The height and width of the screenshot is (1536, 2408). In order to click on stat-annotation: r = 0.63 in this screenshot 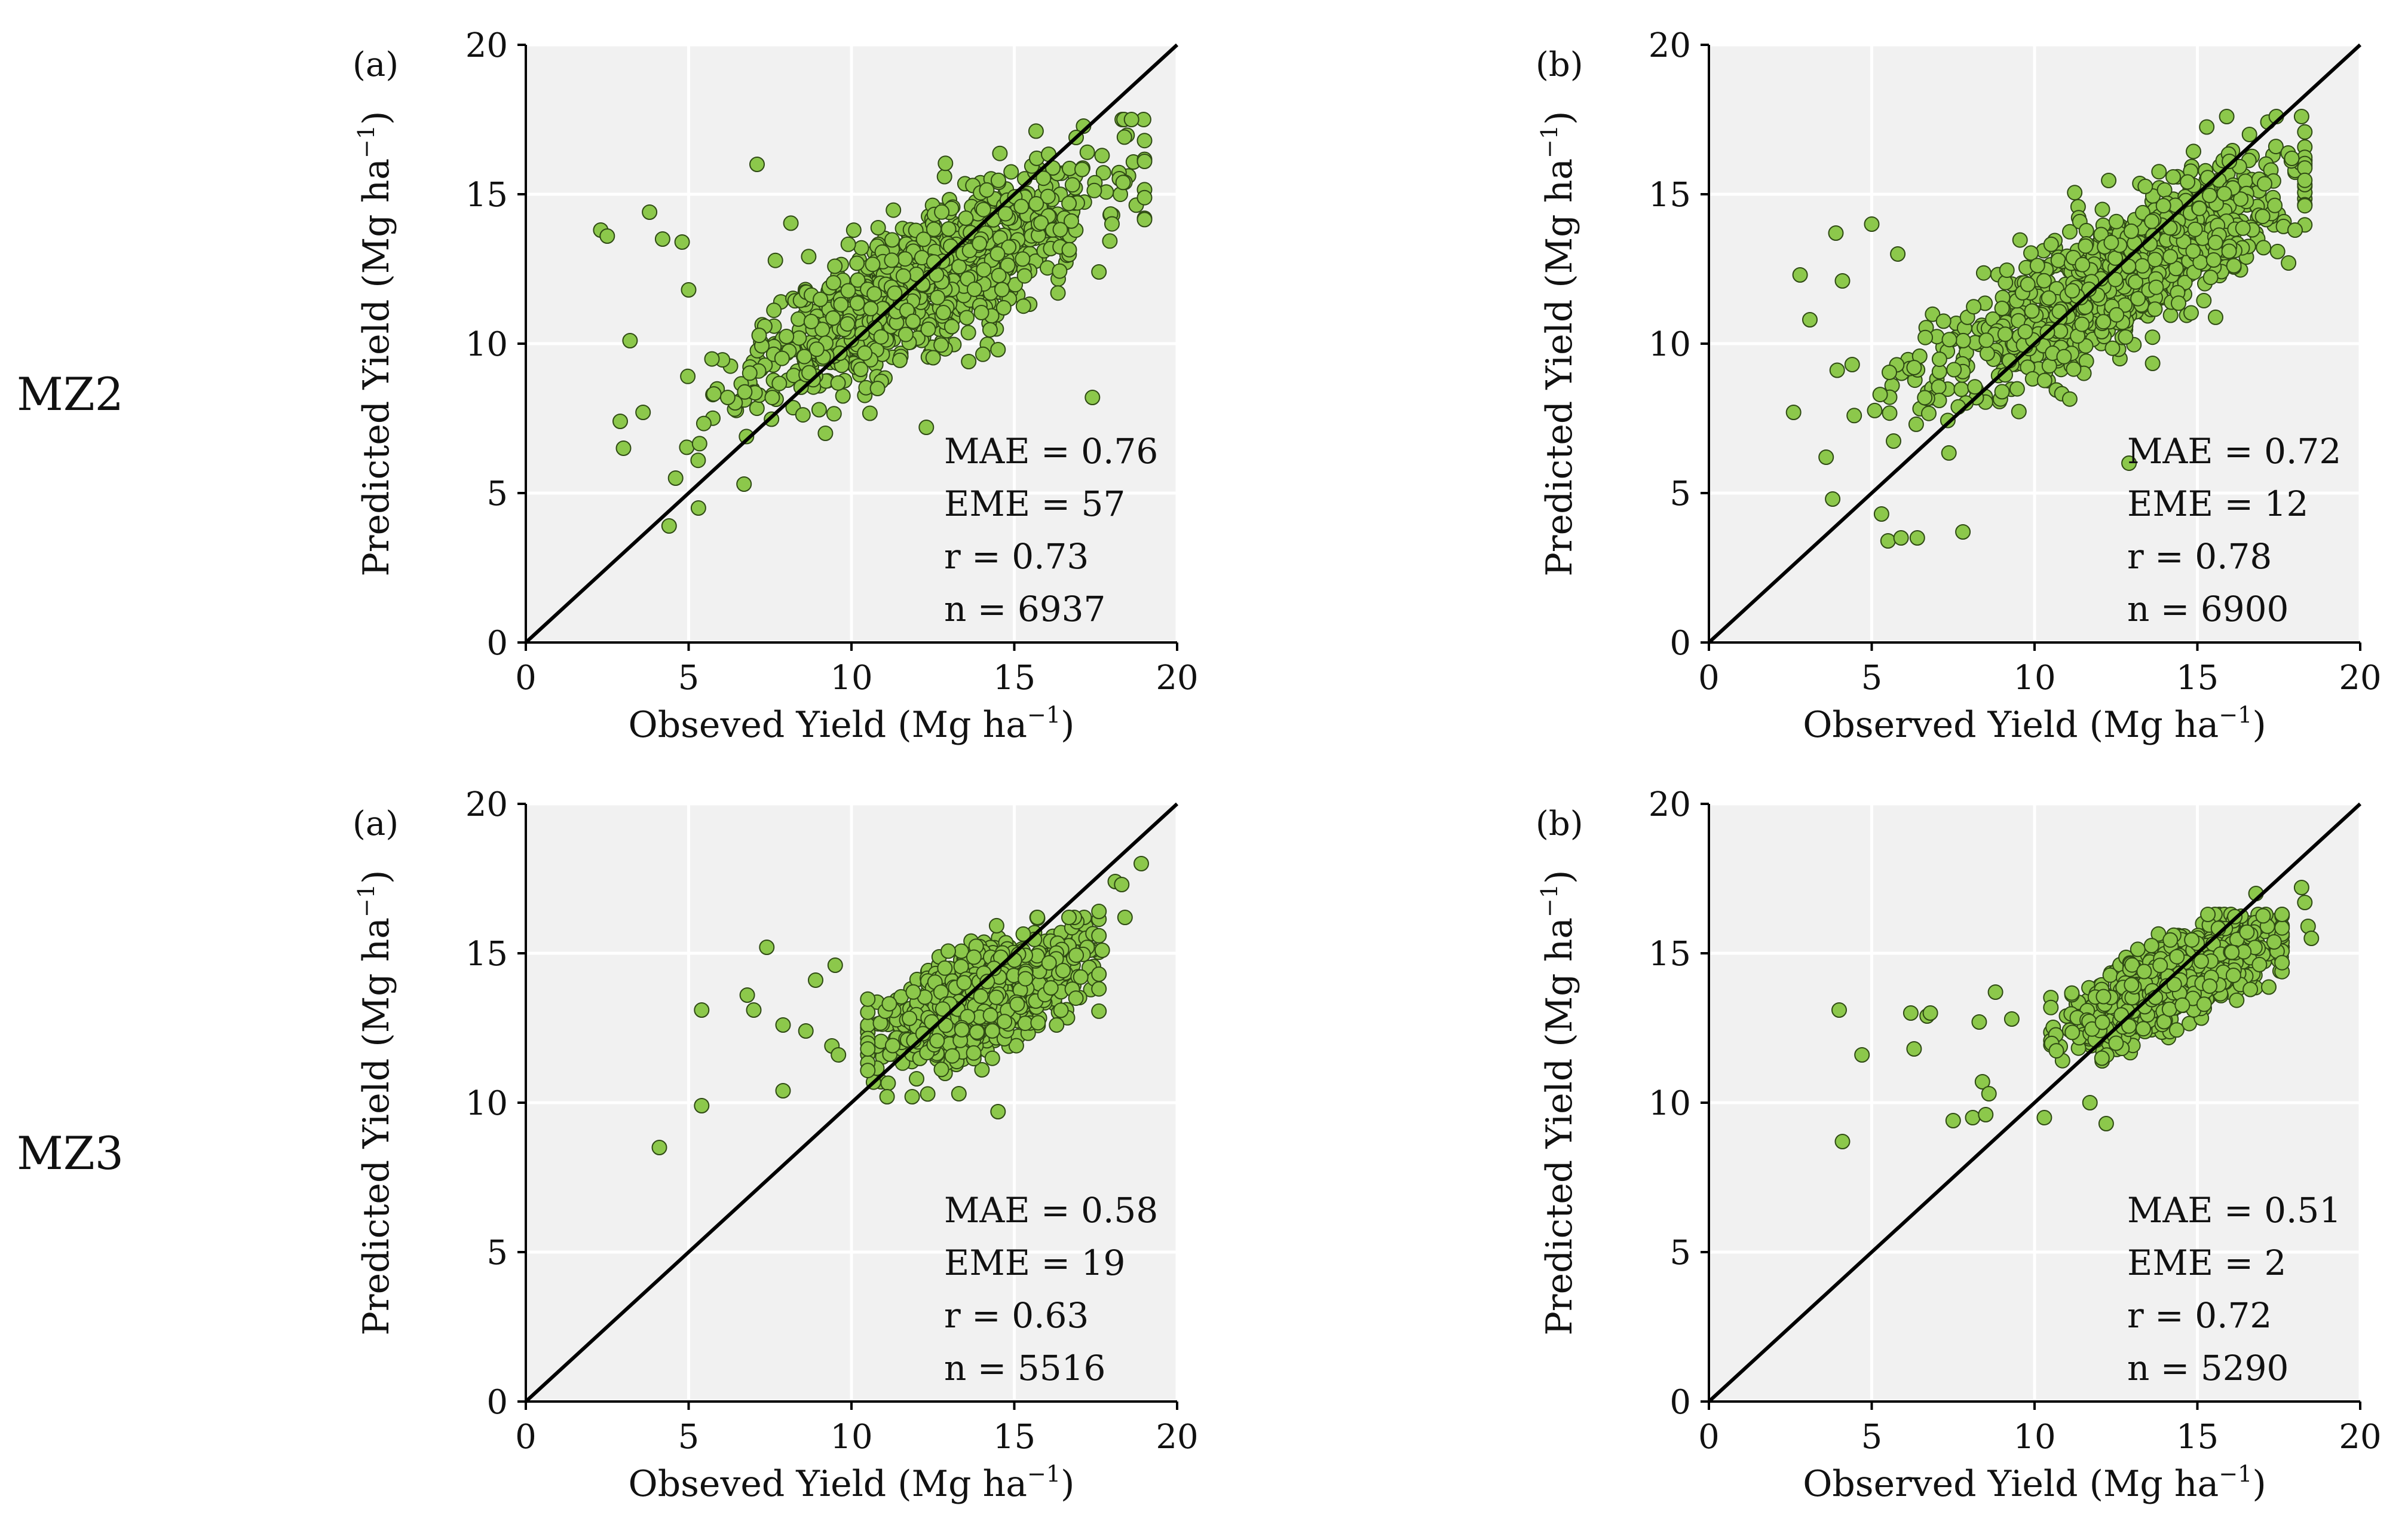, I will do `click(1016, 1315)`.